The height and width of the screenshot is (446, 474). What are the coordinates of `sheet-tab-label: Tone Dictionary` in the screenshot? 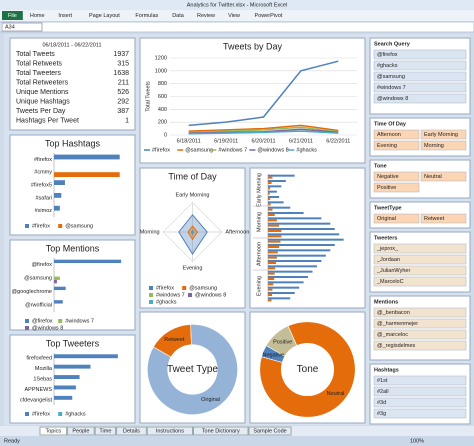 It's located at (221, 431).